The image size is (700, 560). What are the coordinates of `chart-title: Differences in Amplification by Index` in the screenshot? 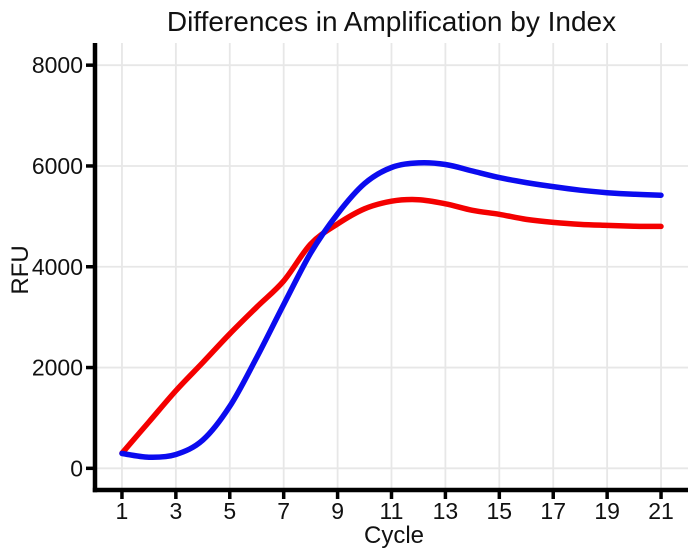 It's located at (391, 21).